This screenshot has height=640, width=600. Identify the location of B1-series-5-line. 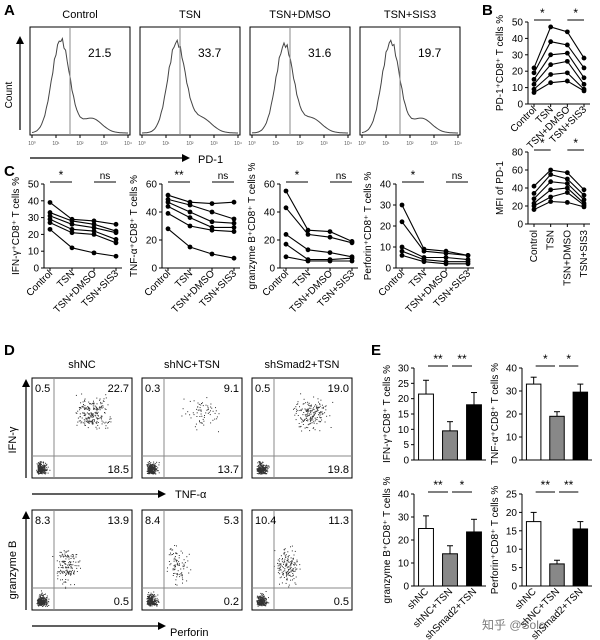
(559, 81).